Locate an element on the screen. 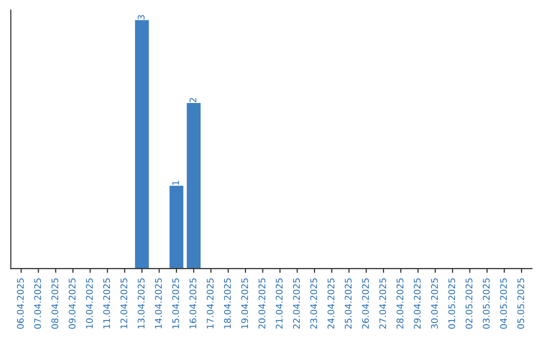 The image size is (540, 340). x-tick-label: 11.04.2025 is located at coordinates (106, 303).